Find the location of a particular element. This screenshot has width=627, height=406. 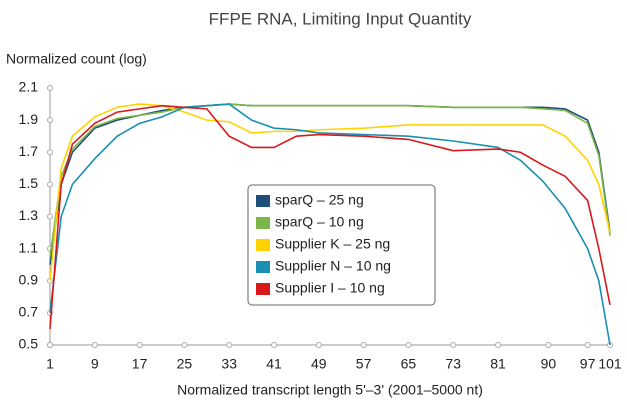

y-tick-label: 1.5 is located at coordinates (29, 183).